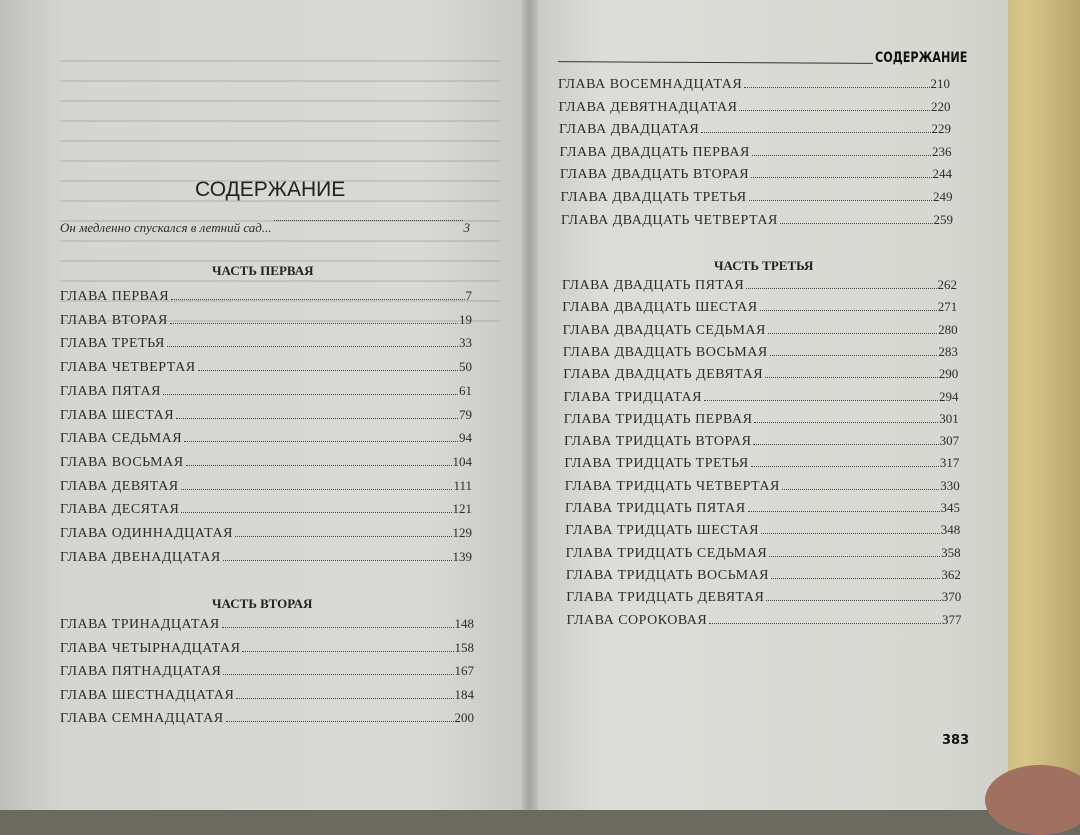  Describe the element at coordinates (112, 344) in the screenshot. I see `chapter-title: ГЛАВА ТРЕТЬЯ` at that location.